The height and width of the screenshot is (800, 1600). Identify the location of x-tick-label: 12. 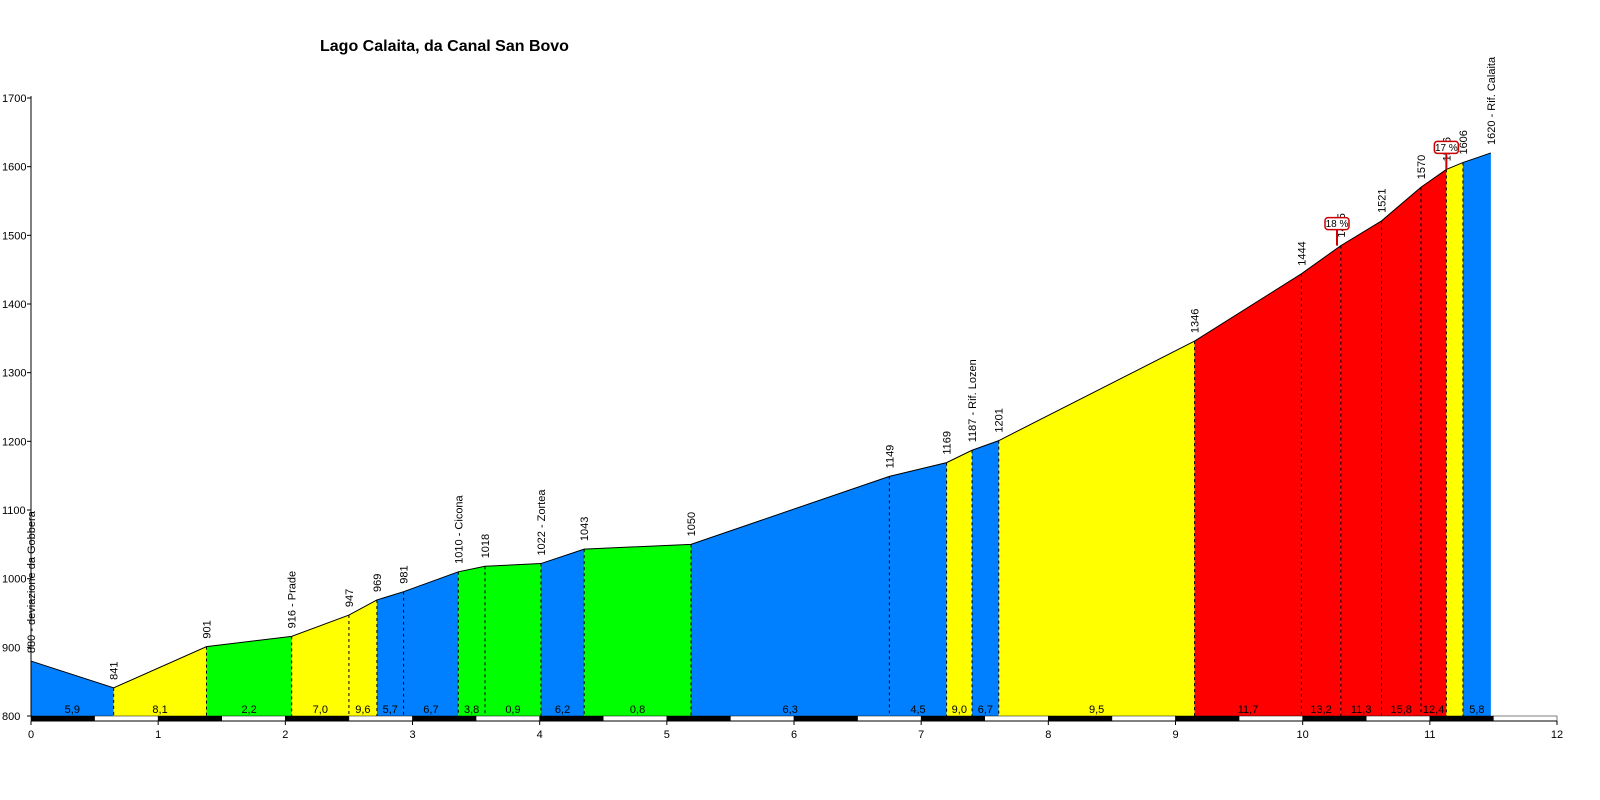
(1557, 735).